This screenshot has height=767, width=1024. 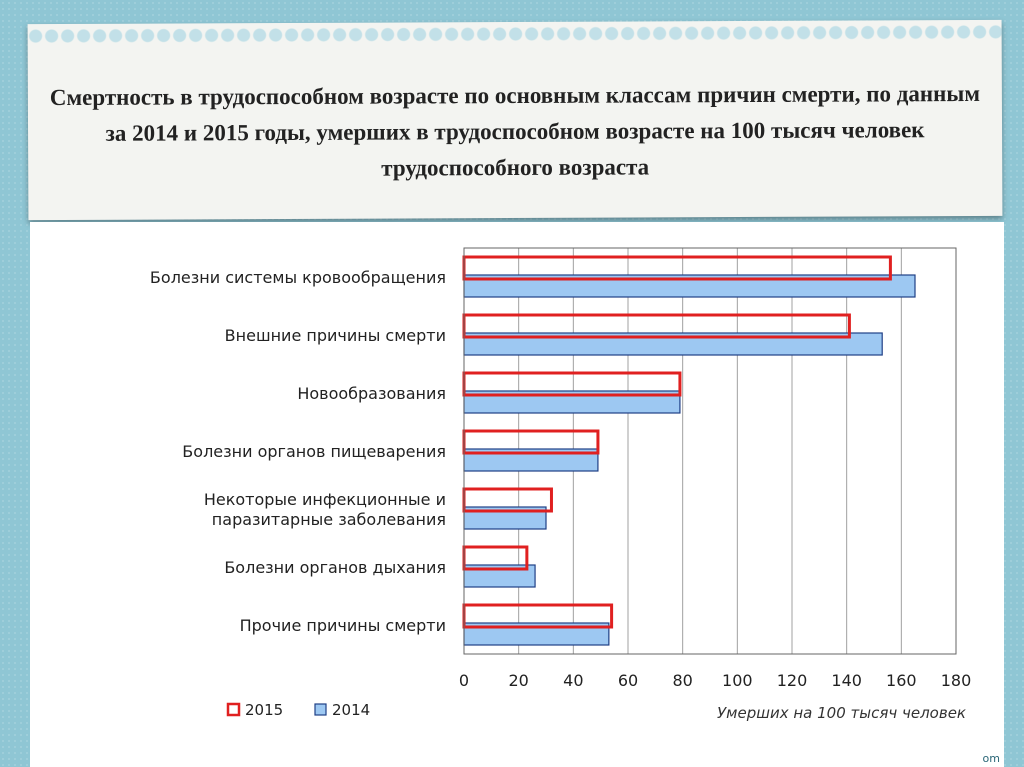 What do you see at coordinates (682, 680) in the screenshot?
I see `x-tick-label: 80` at bounding box center [682, 680].